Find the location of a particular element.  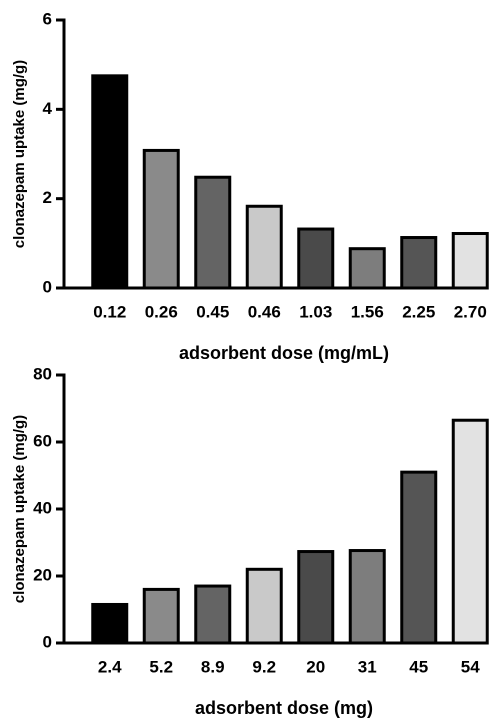

x-tick-label: 9.2 is located at coordinates (264, 666).